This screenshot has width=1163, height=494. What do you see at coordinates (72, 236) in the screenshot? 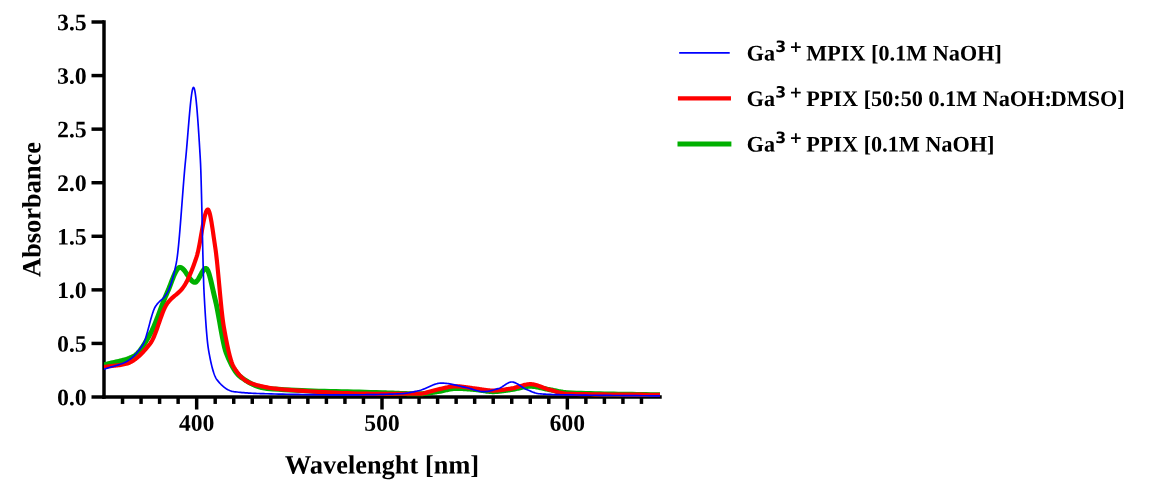
I see `y-tick-label: 1.5` at bounding box center [72, 236].